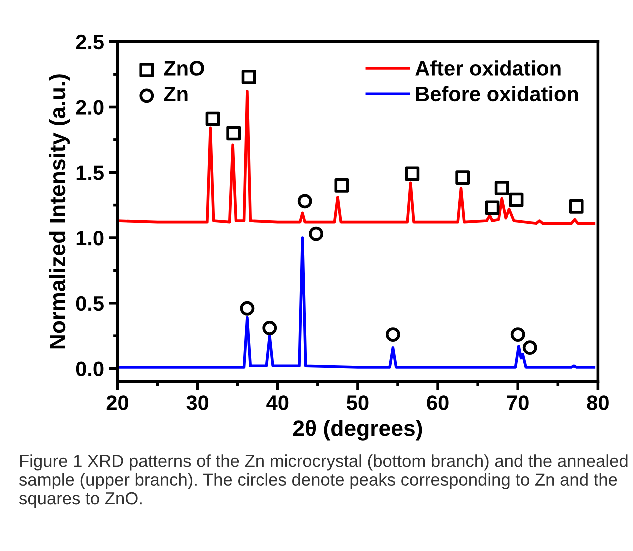 This screenshot has width=633, height=551. What do you see at coordinates (176, 94) in the screenshot?
I see `legend-label: Zn` at bounding box center [176, 94].